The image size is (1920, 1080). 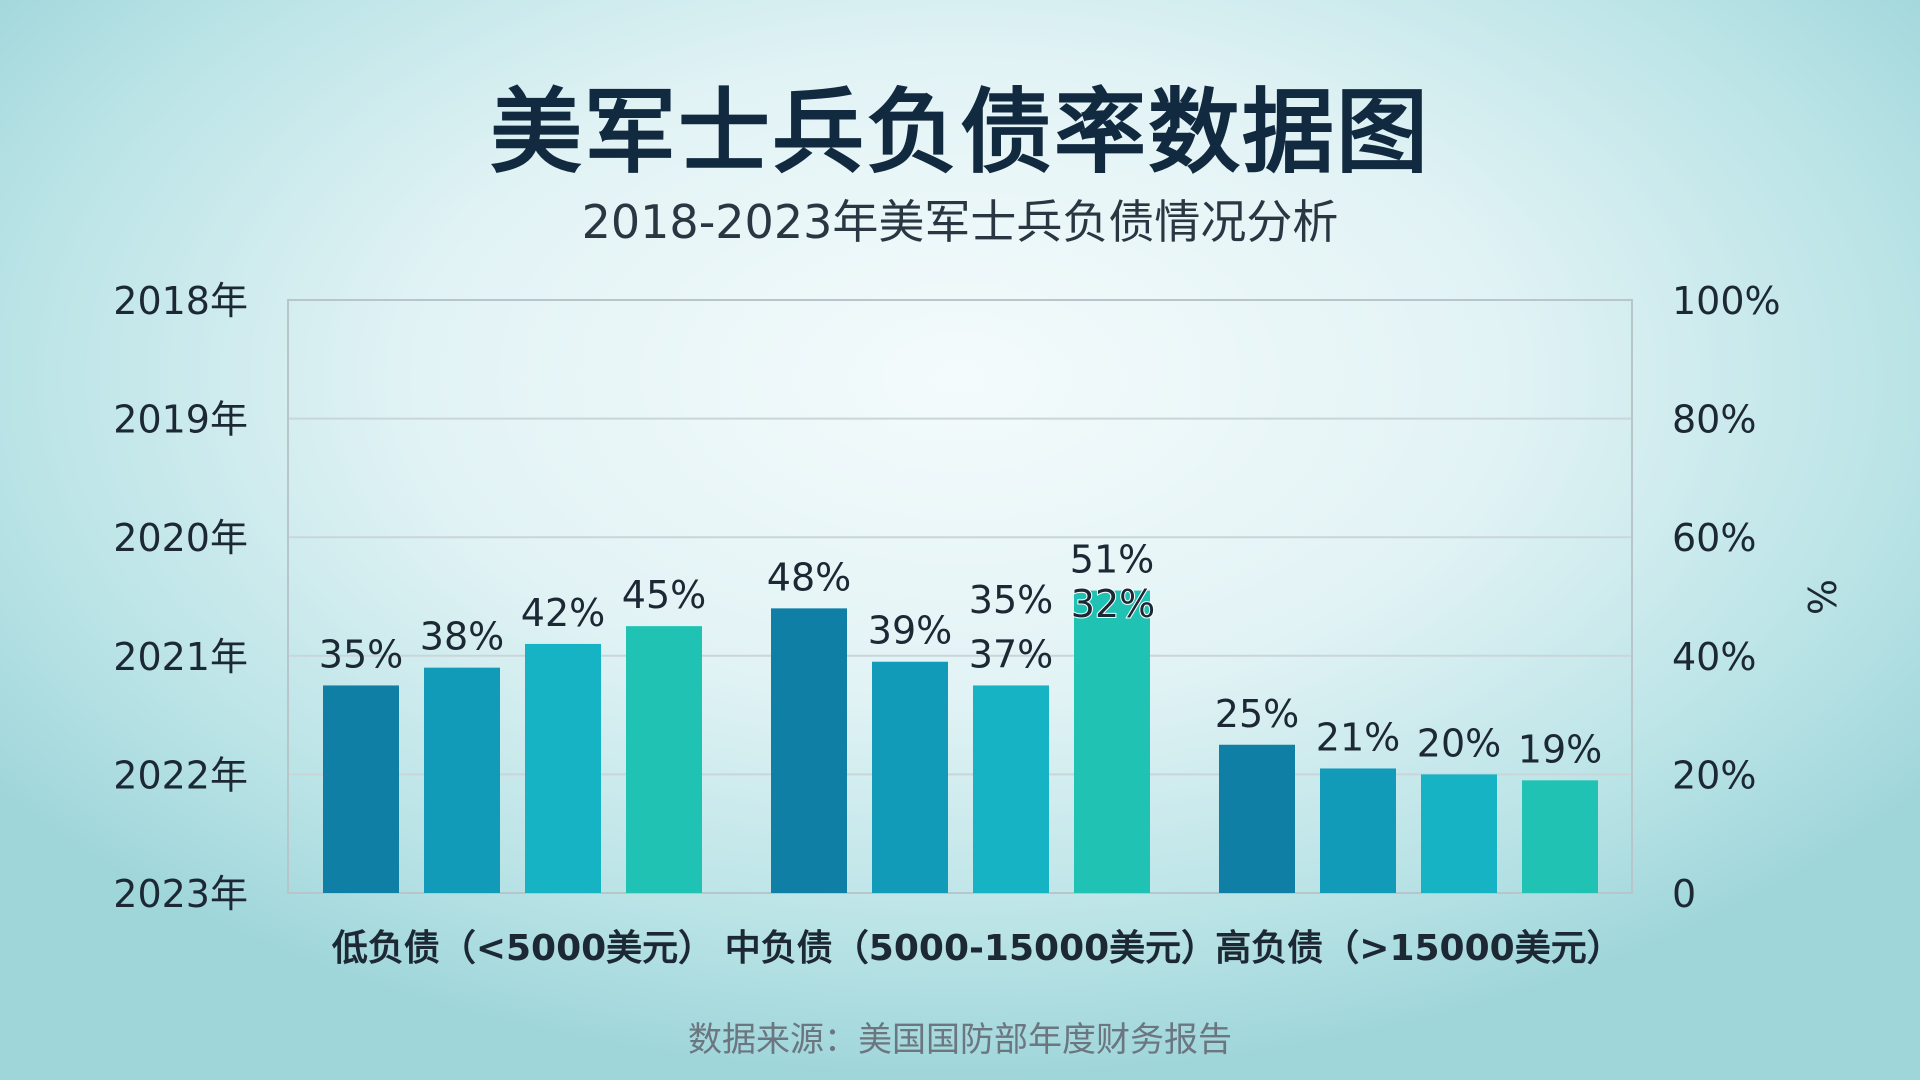 I want to click on bar-value-label: 39%, so click(x=910, y=631).